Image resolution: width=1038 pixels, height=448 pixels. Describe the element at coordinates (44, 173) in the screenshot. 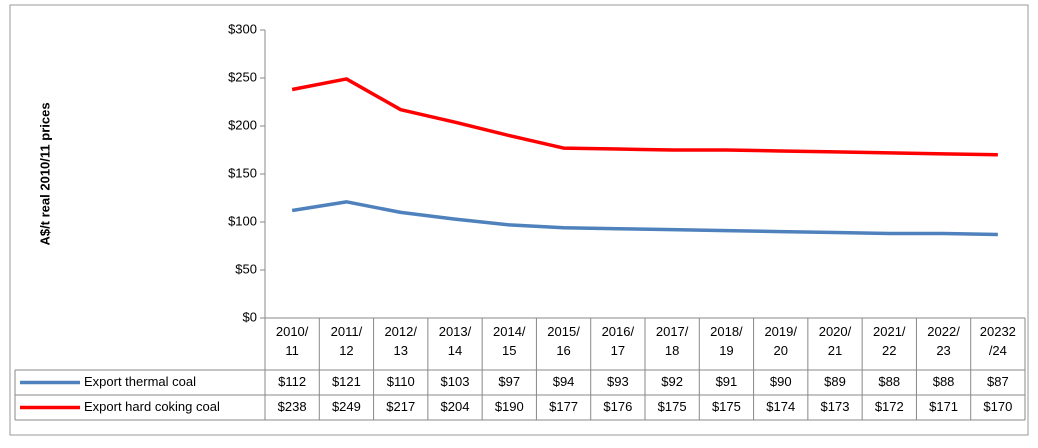

I see `y-axis-title: A$/t real 2010/11 prices` at that location.